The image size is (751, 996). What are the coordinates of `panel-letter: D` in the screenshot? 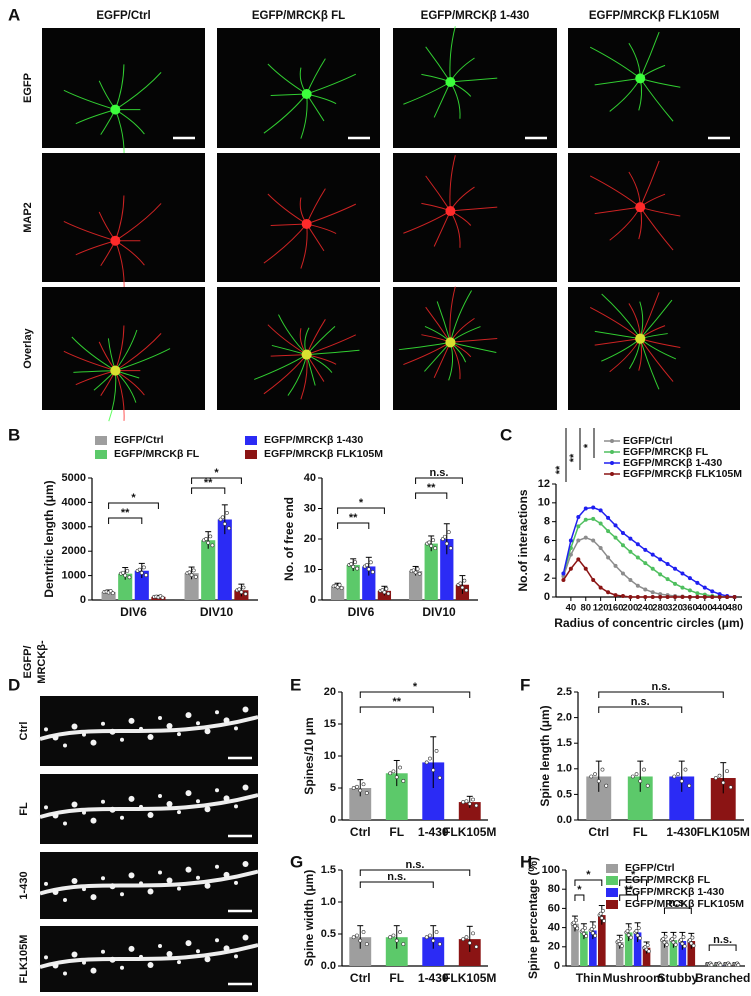 It's located at (14, 684).